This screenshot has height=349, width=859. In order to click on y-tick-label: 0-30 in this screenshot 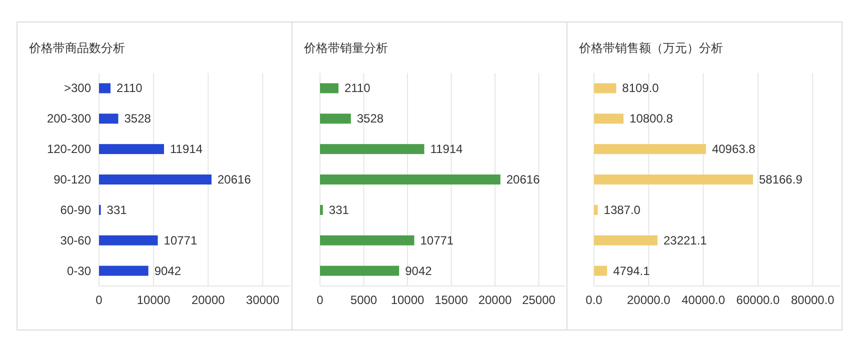, I will do `click(79, 271)`.